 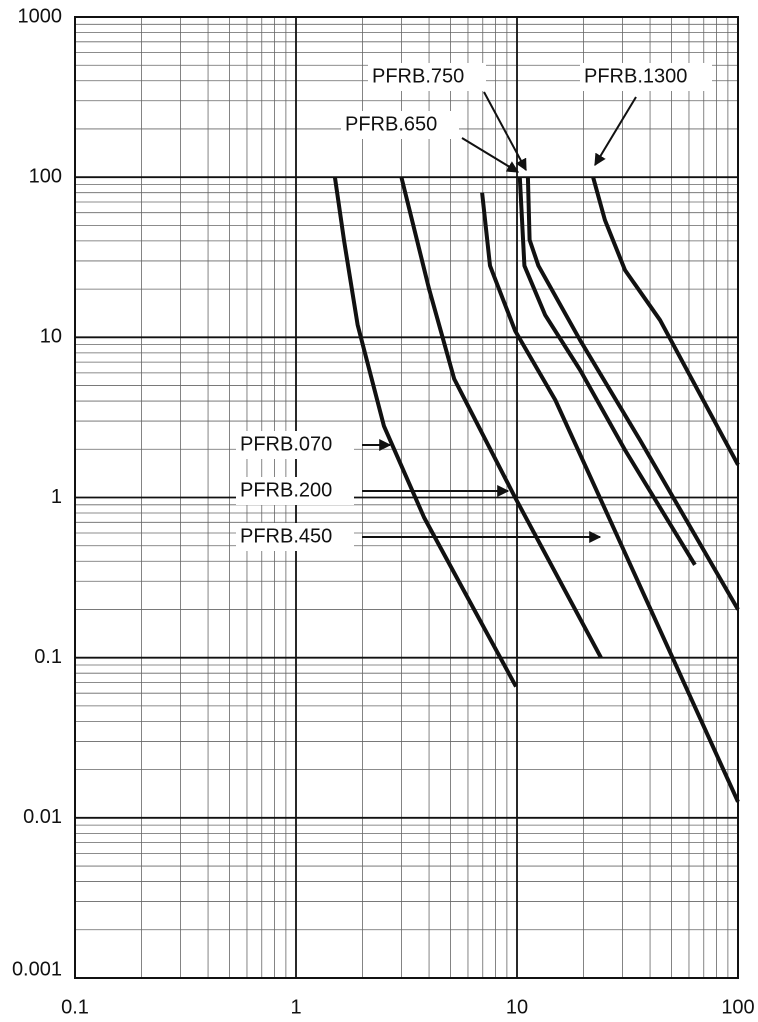 What do you see at coordinates (75, 1007) in the screenshot?
I see `x-tick-label: 0.1` at bounding box center [75, 1007].